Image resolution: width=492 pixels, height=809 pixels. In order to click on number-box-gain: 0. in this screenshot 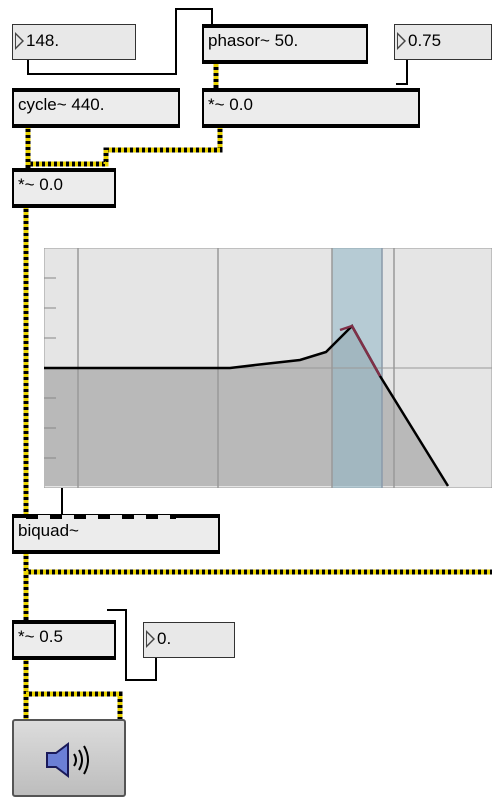, I will do `click(189, 640)`.